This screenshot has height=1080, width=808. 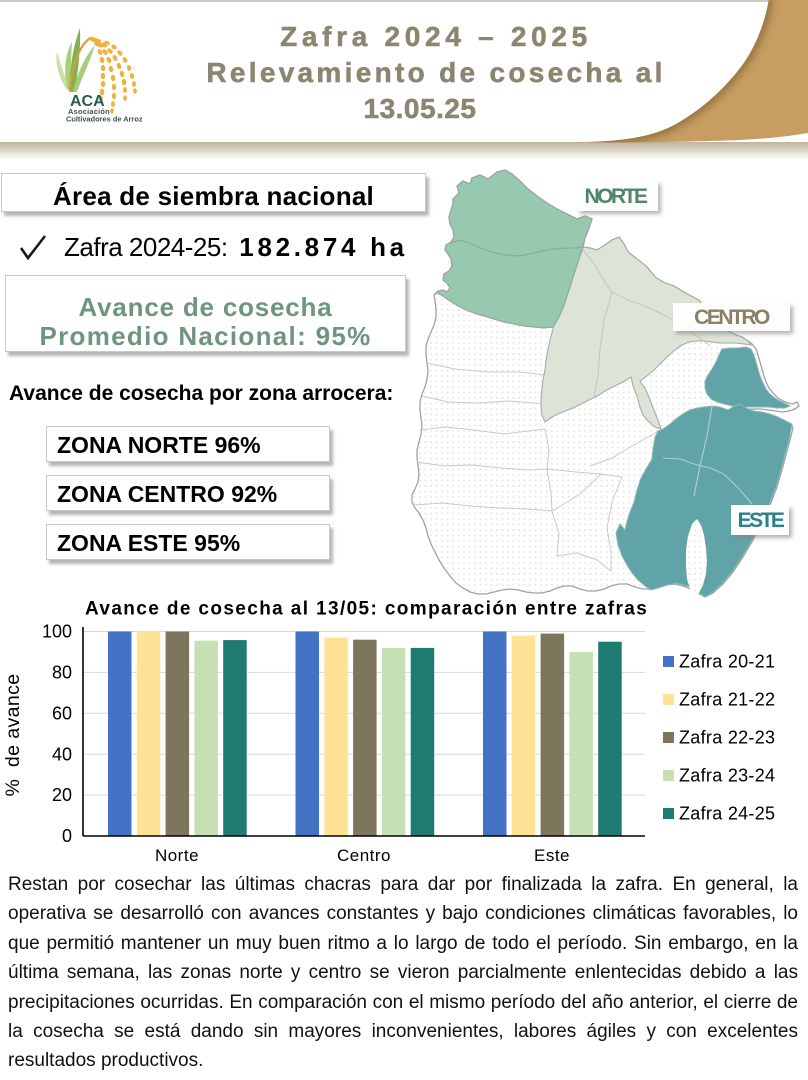 I want to click on svg-text: Norte, so click(x=177, y=855).